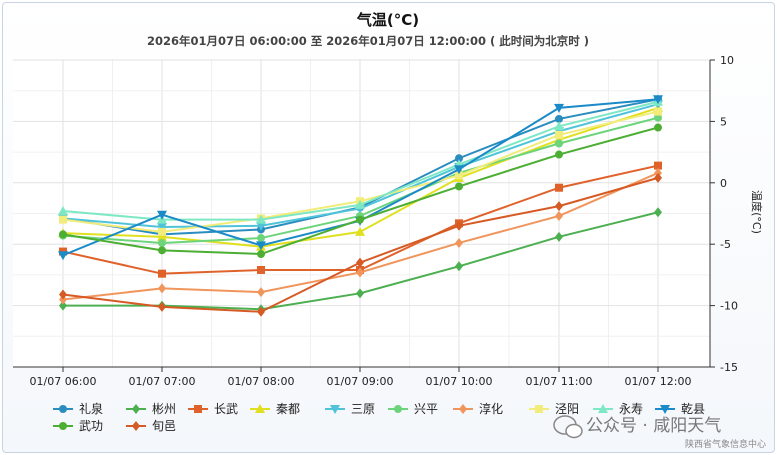 The height and width of the screenshot is (455, 777). What do you see at coordinates (727, 60) in the screenshot?
I see `y-tick-label: 10` at bounding box center [727, 60].